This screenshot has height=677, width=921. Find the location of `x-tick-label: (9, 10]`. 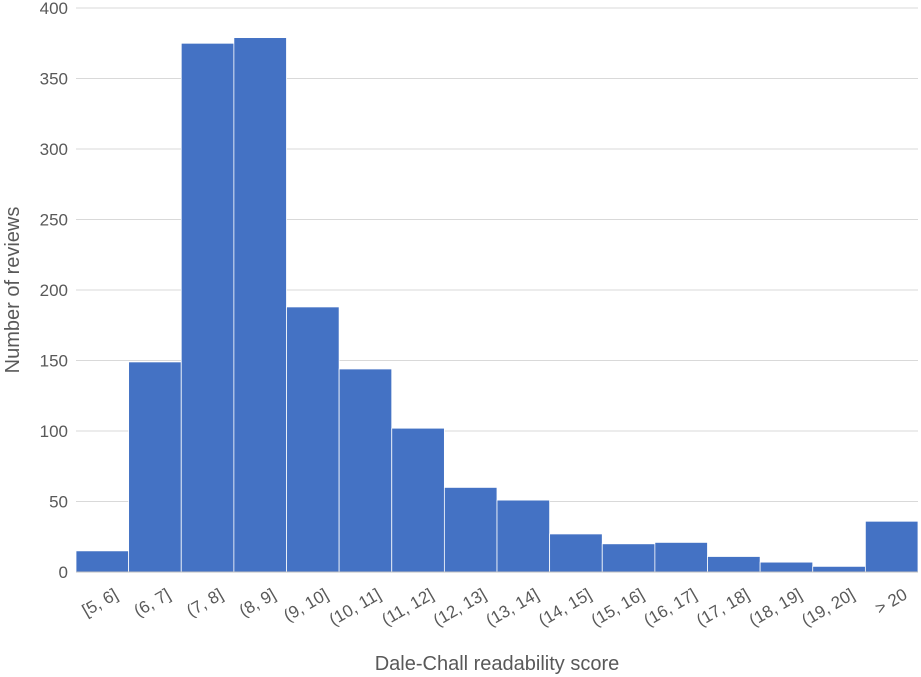

x-tick-label: (9, 10] is located at coordinates (305, 605).